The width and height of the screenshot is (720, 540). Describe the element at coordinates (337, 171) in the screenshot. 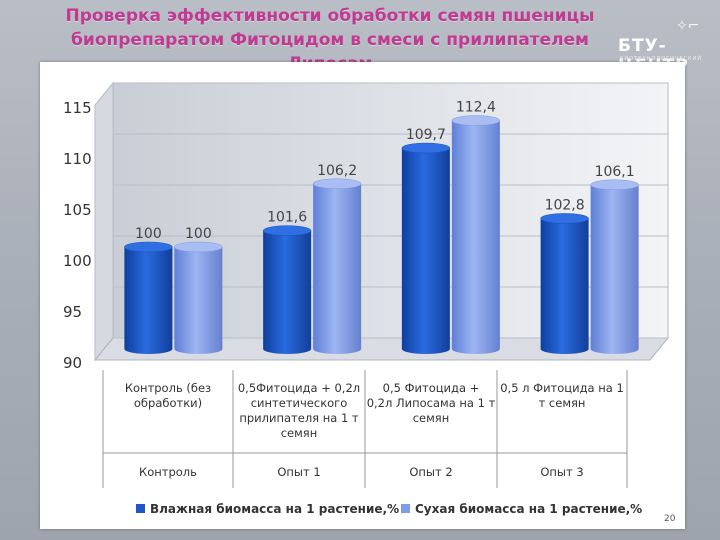

I see `data-label-1-1: 106,2` at that location.